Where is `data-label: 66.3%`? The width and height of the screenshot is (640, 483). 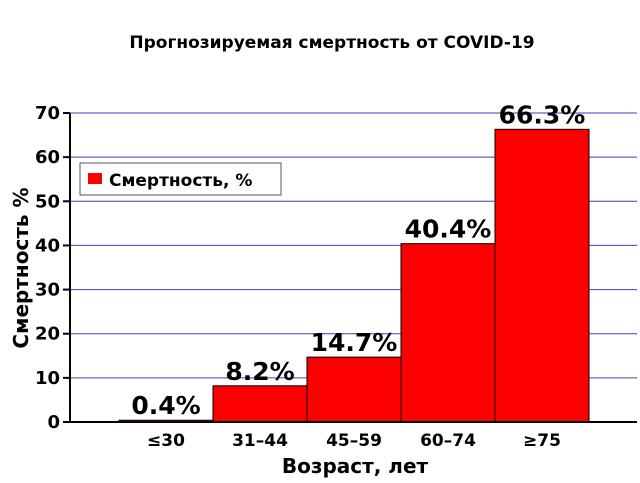
data-label: 66.3% is located at coordinates (542, 114).